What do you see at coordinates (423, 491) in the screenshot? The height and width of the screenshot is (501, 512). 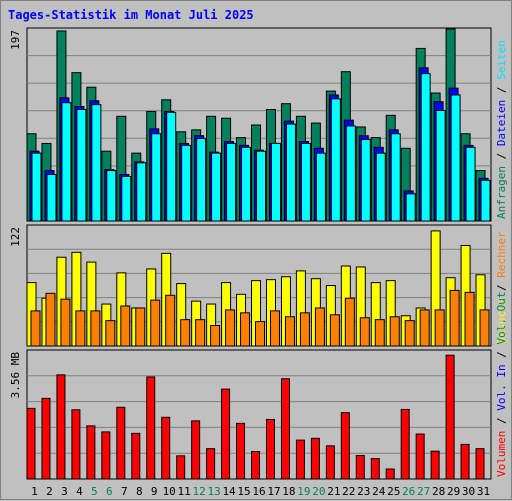 I see `x-tick-label: 27` at bounding box center [423, 491].